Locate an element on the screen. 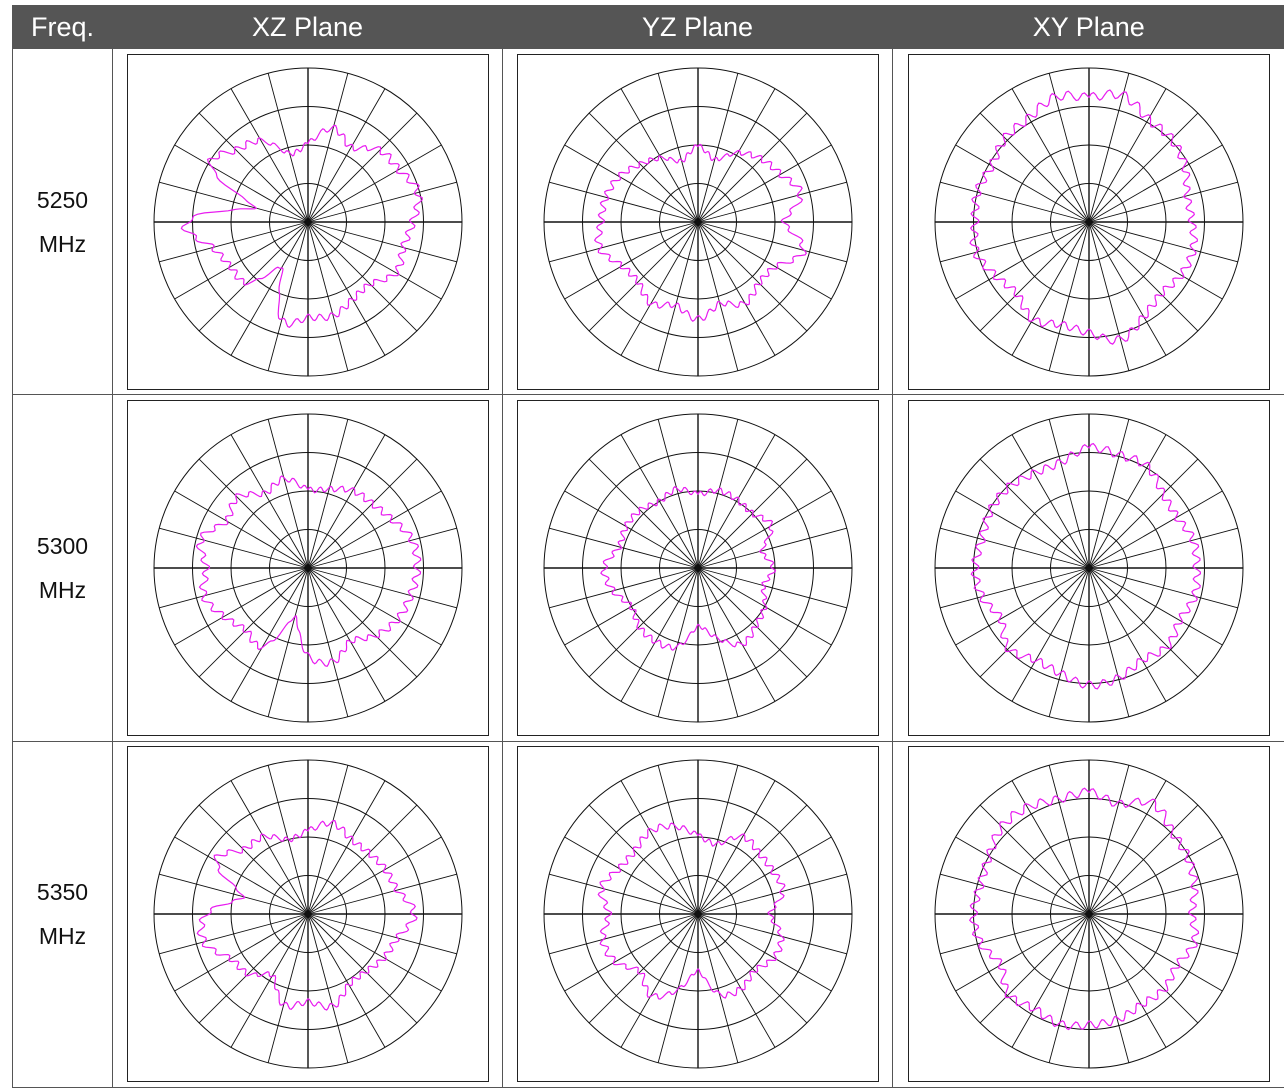 This screenshot has width=1284, height=1090. freq-value: 5300 is located at coordinates (62, 545).